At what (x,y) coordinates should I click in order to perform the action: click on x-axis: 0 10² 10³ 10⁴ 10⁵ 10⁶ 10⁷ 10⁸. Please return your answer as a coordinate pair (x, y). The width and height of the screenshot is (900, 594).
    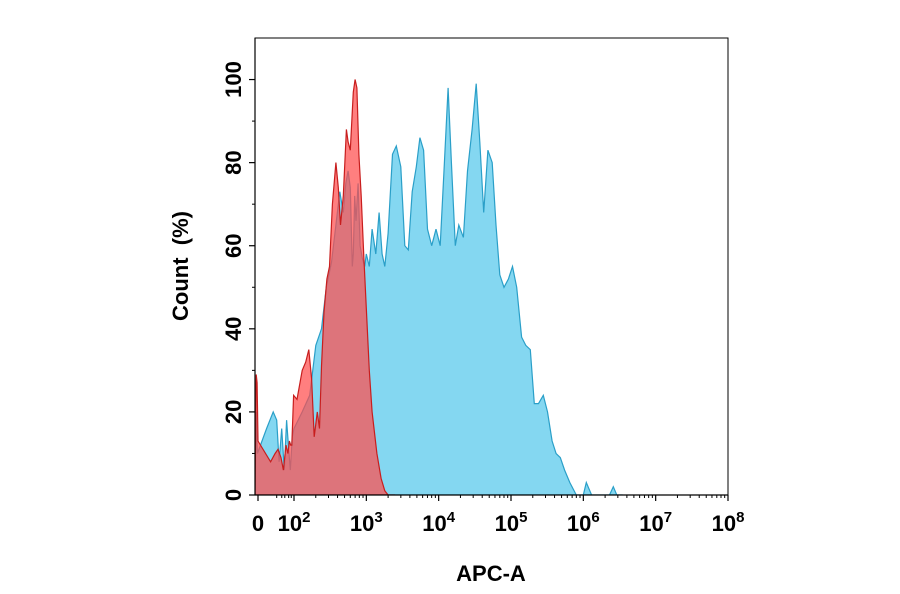
    Looking at the image, I should click on (498, 515).